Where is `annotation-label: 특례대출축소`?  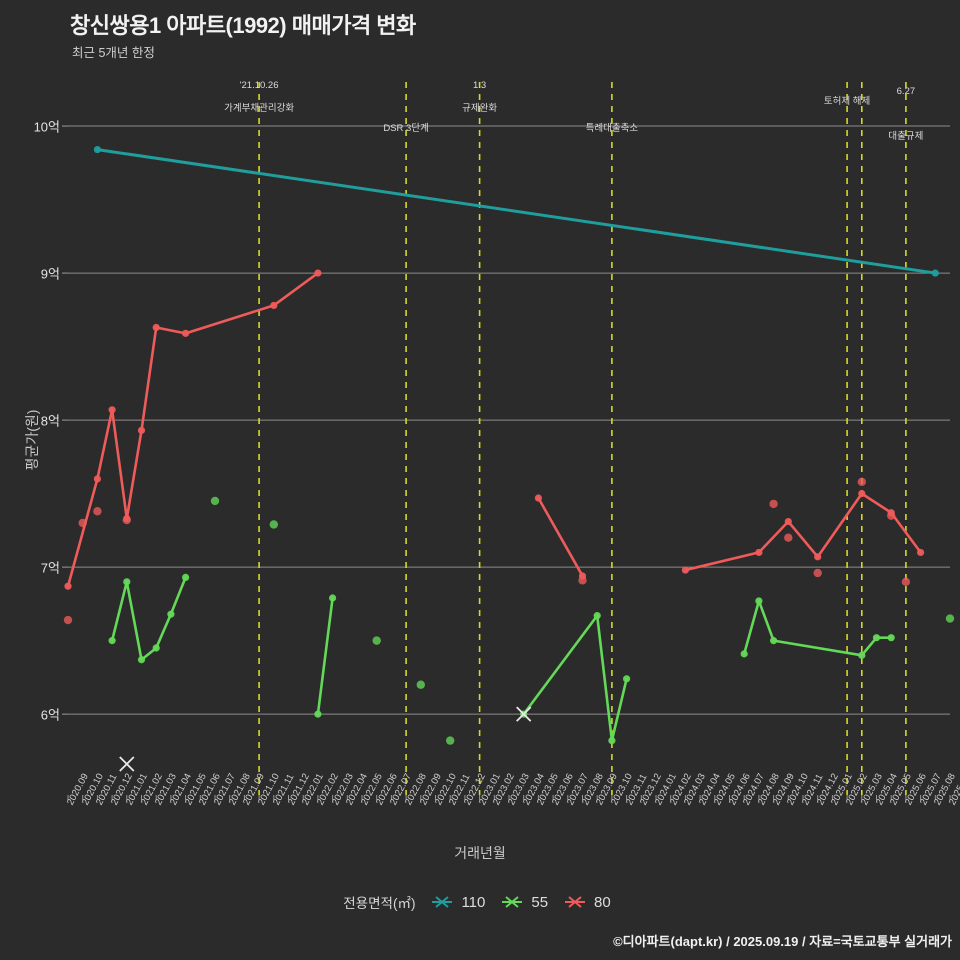
annotation-label: 특례대출축소 is located at coordinates (612, 128).